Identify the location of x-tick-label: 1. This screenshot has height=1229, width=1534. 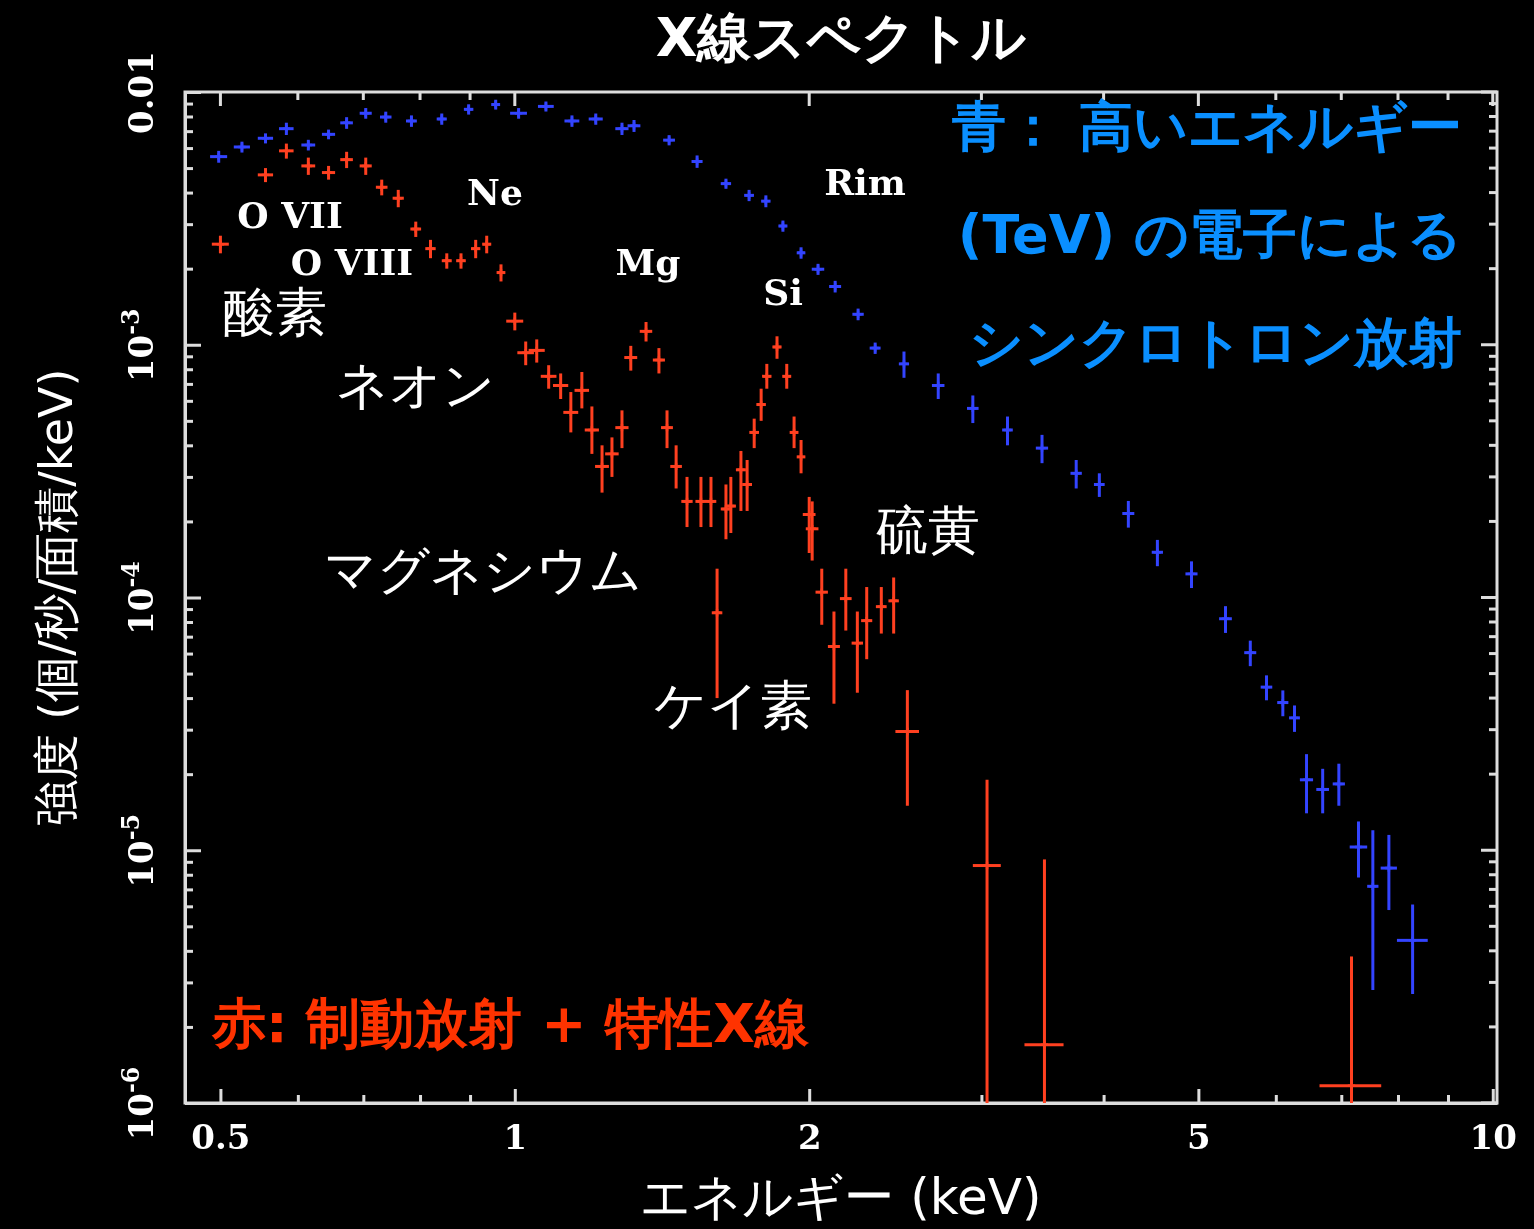
(515, 1137).